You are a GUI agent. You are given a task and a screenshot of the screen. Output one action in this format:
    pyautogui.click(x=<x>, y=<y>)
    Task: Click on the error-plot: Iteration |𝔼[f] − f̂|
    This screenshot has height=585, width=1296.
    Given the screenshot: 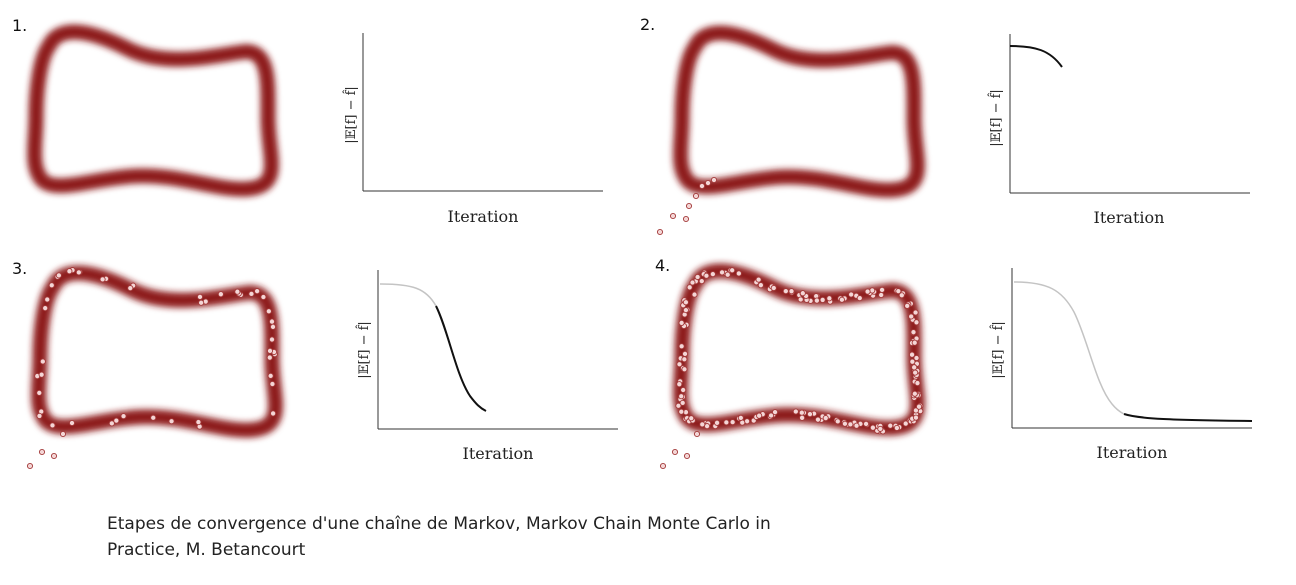 What is the action you would take?
    pyautogui.click(x=486, y=366)
    